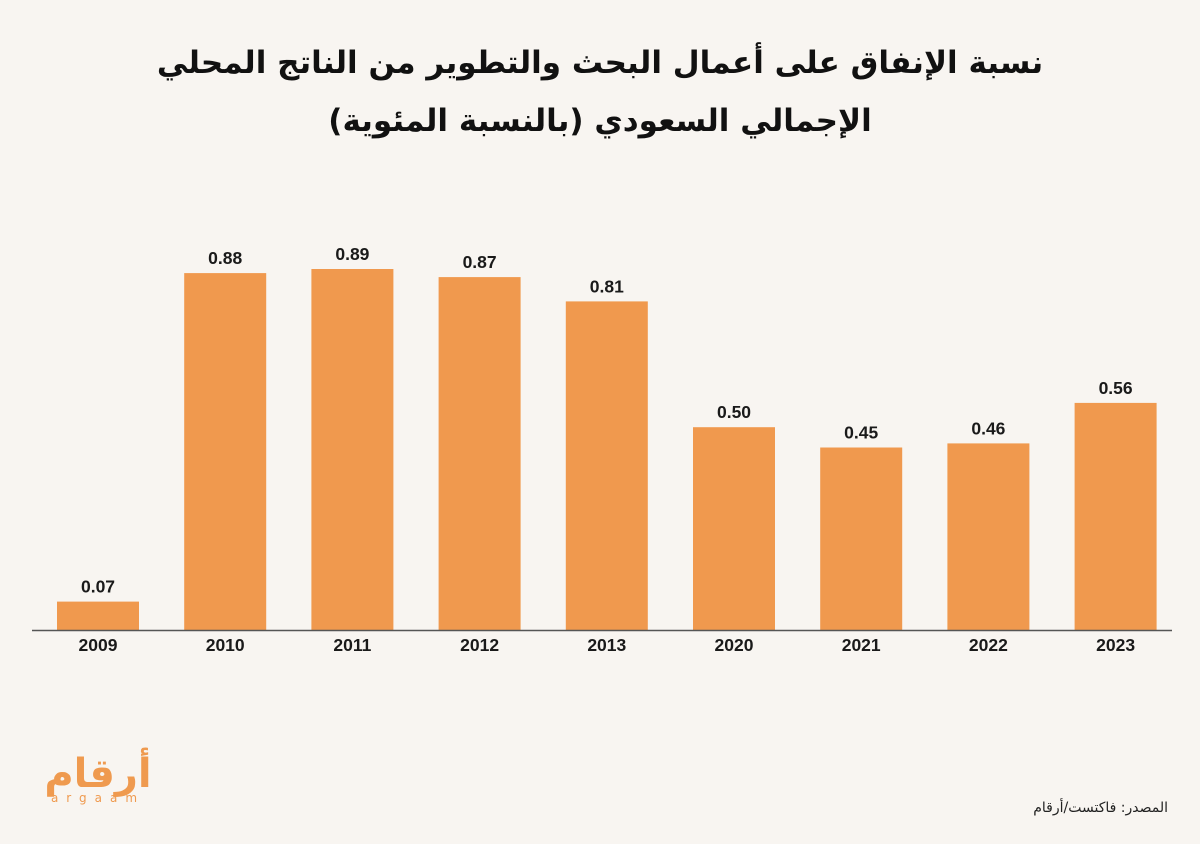 This screenshot has width=1200, height=844. Describe the element at coordinates (988, 645) in the screenshot. I see `x-tick-label-2022: 2022` at that location.